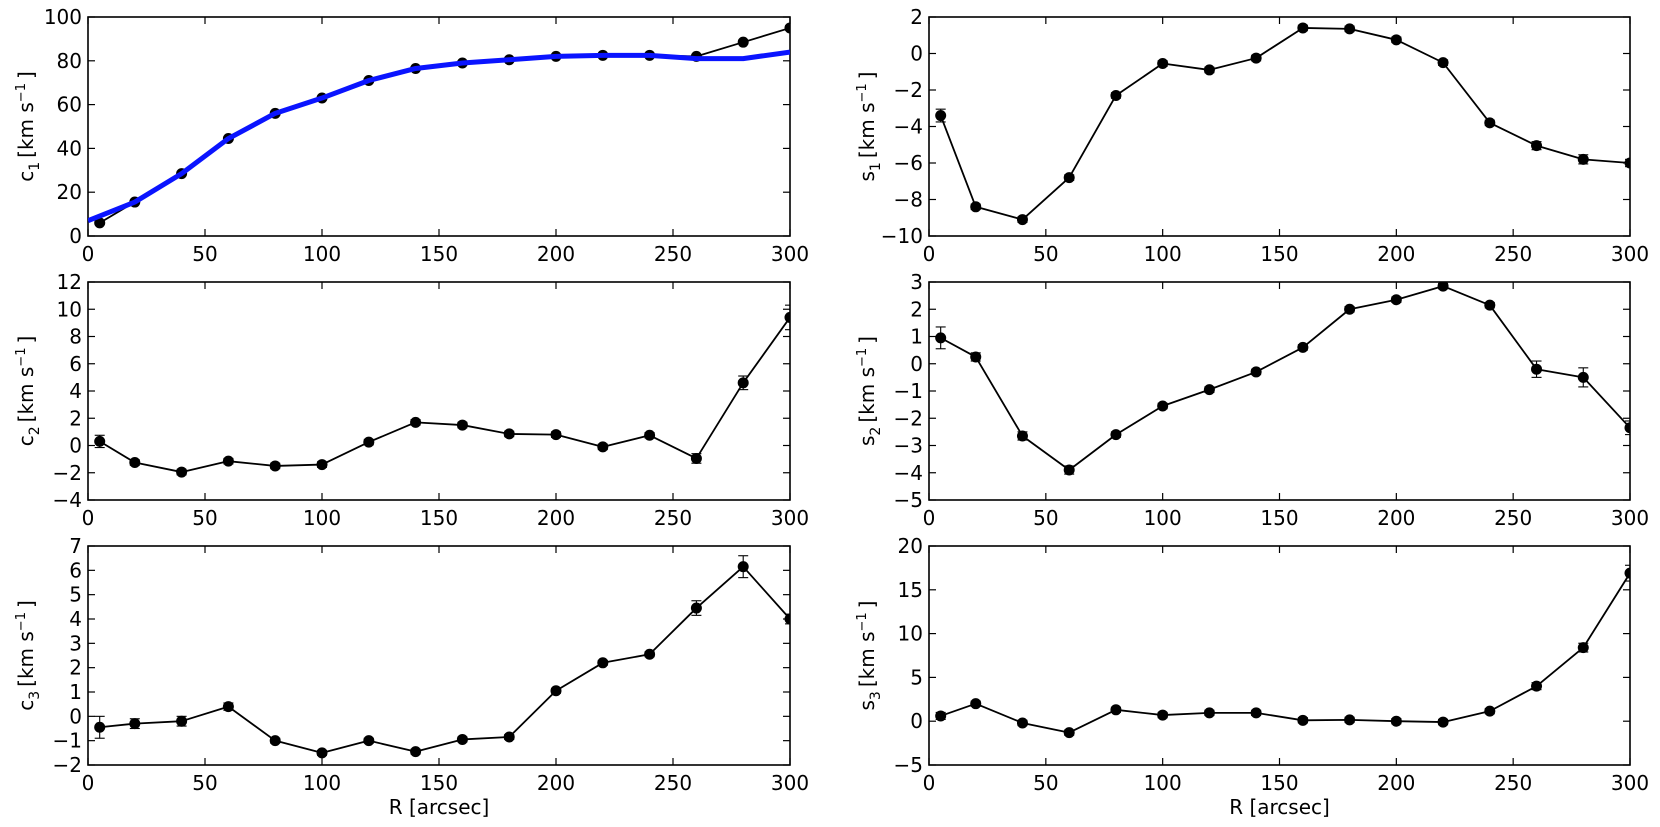 The width and height of the screenshot is (1660, 827). What do you see at coordinates (63, 17) in the screenshot?
I see `y-tick-label: 100` at bounding box center [63, 17].